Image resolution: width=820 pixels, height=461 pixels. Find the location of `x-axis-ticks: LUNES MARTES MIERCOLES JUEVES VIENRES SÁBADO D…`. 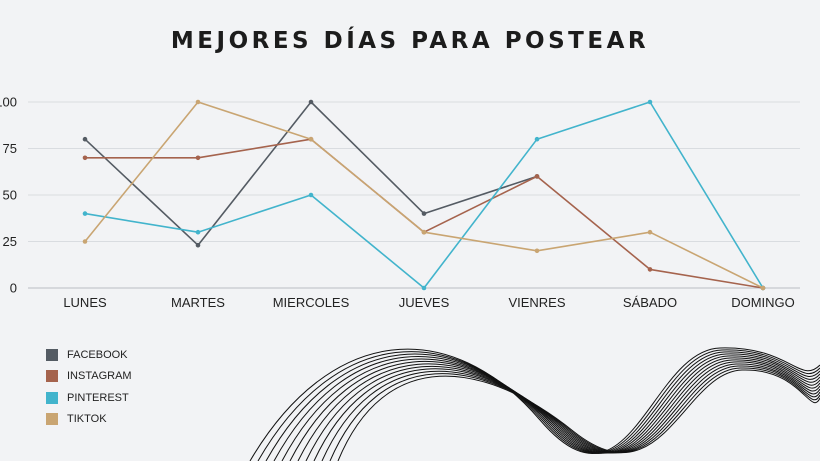

x-axis-ticks: LUNES MARTES MIERCOLES JUEVES VIENRES SÁBADO D… is located at coordinates (428, 302).